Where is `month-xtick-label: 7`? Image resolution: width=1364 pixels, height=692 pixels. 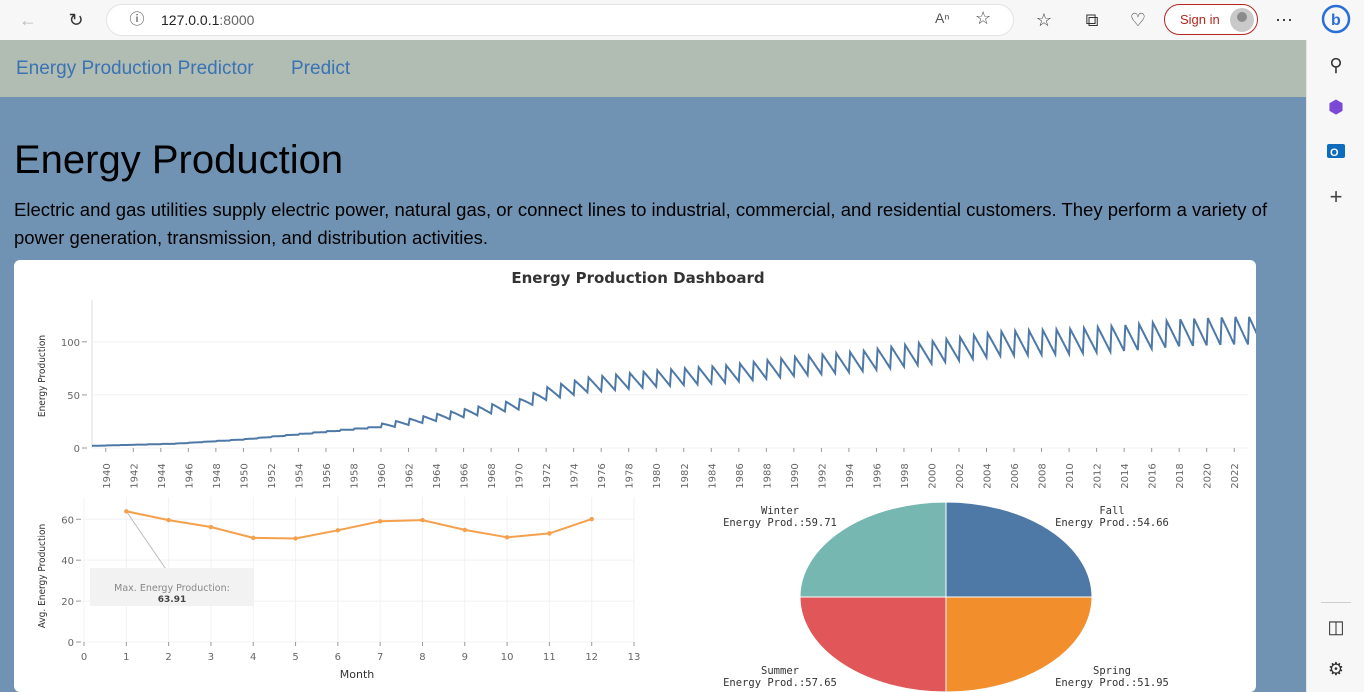 month-xtick-label: 7 is located at coordinates (380, 657).